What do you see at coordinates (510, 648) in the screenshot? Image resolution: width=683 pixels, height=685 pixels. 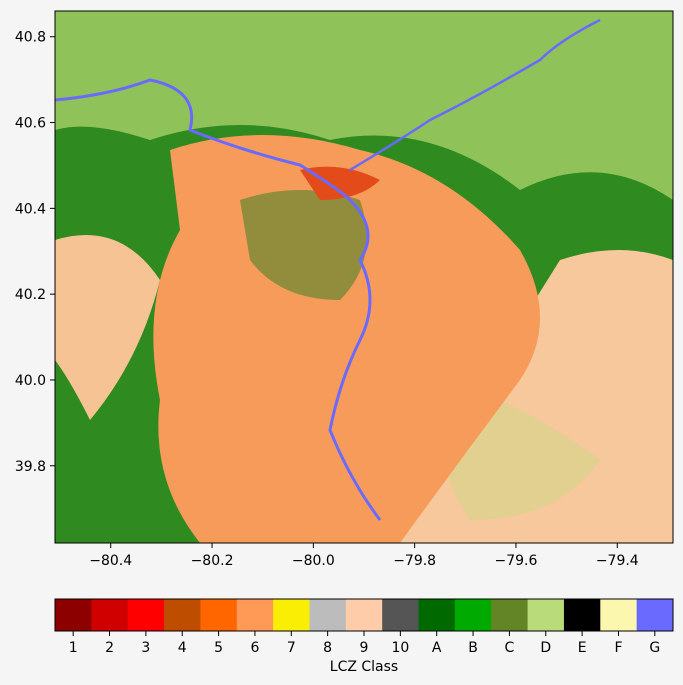 I see `colorbar-tick-label: C` at bounding box center [510, 648].